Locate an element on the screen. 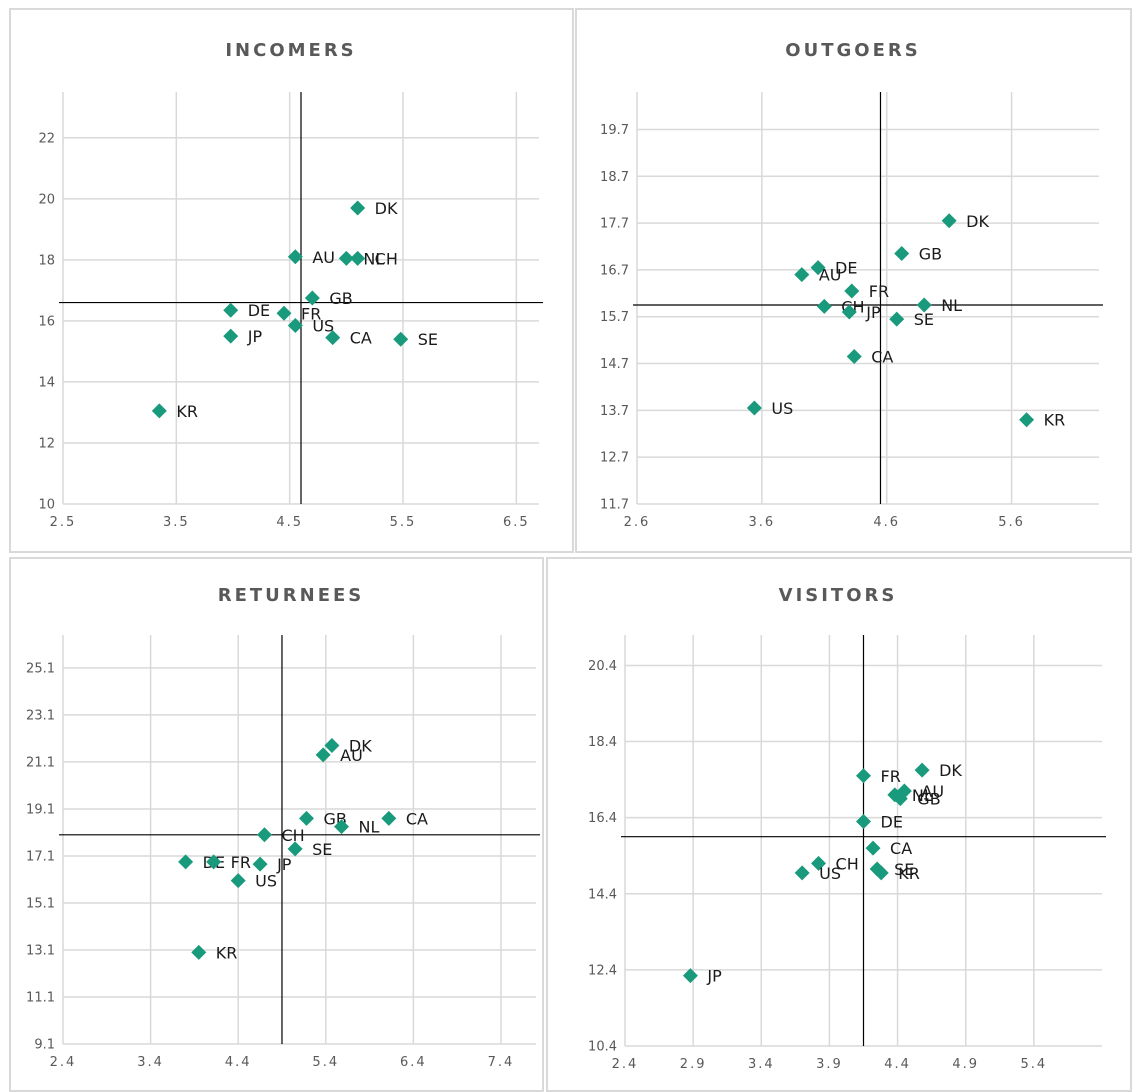 This screenshot has width=1132, height=1092. returnees-y-tick-label: 17.1 is located at coordinates (40, 856).